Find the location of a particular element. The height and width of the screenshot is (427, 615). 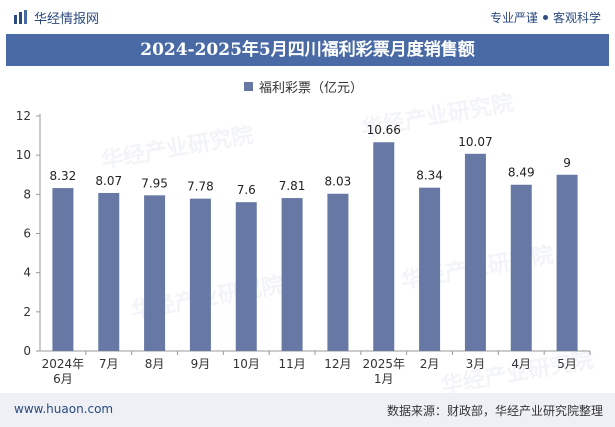

bar-value-label: 9 is located at coordinates (567, 163).